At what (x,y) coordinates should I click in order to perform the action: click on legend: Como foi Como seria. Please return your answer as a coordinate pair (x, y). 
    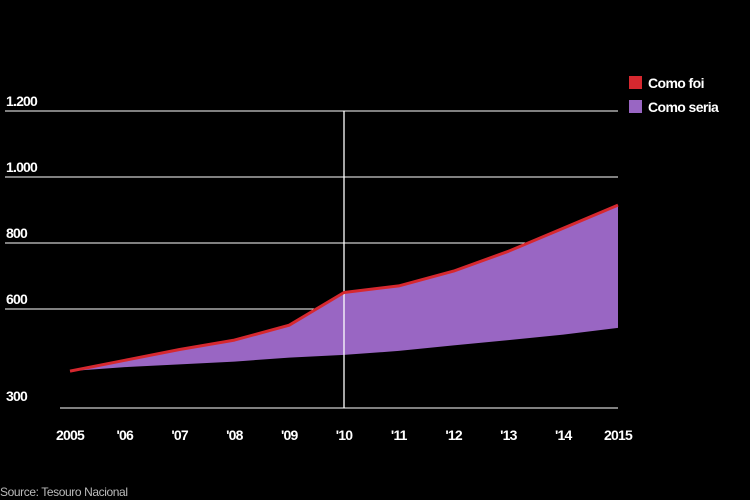
    Looking at the image, I should click on (674, 95).